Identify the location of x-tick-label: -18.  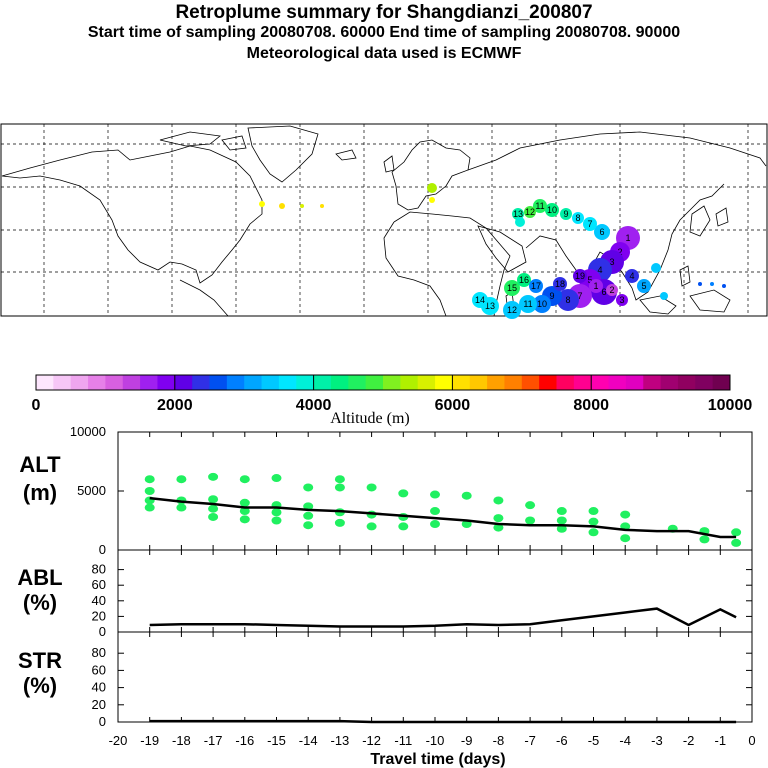
(181, 740).